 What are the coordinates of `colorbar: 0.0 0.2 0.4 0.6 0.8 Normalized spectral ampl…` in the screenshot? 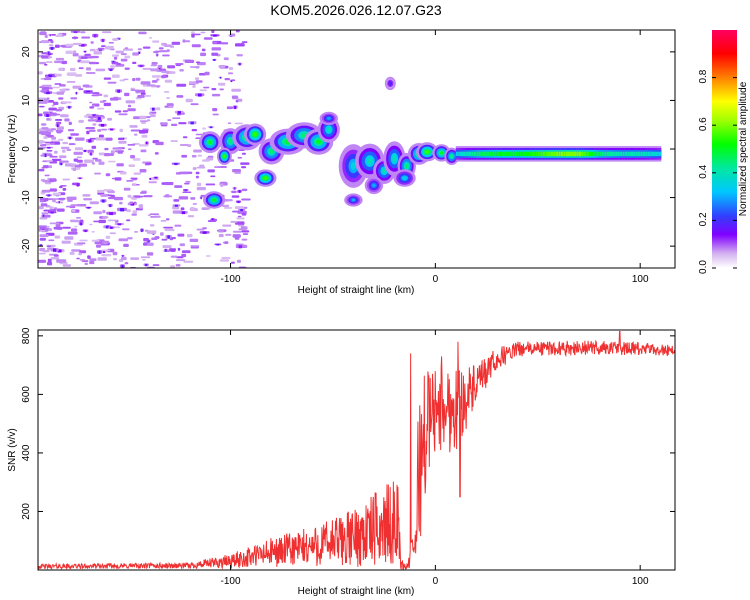 It's located at (723, 152).